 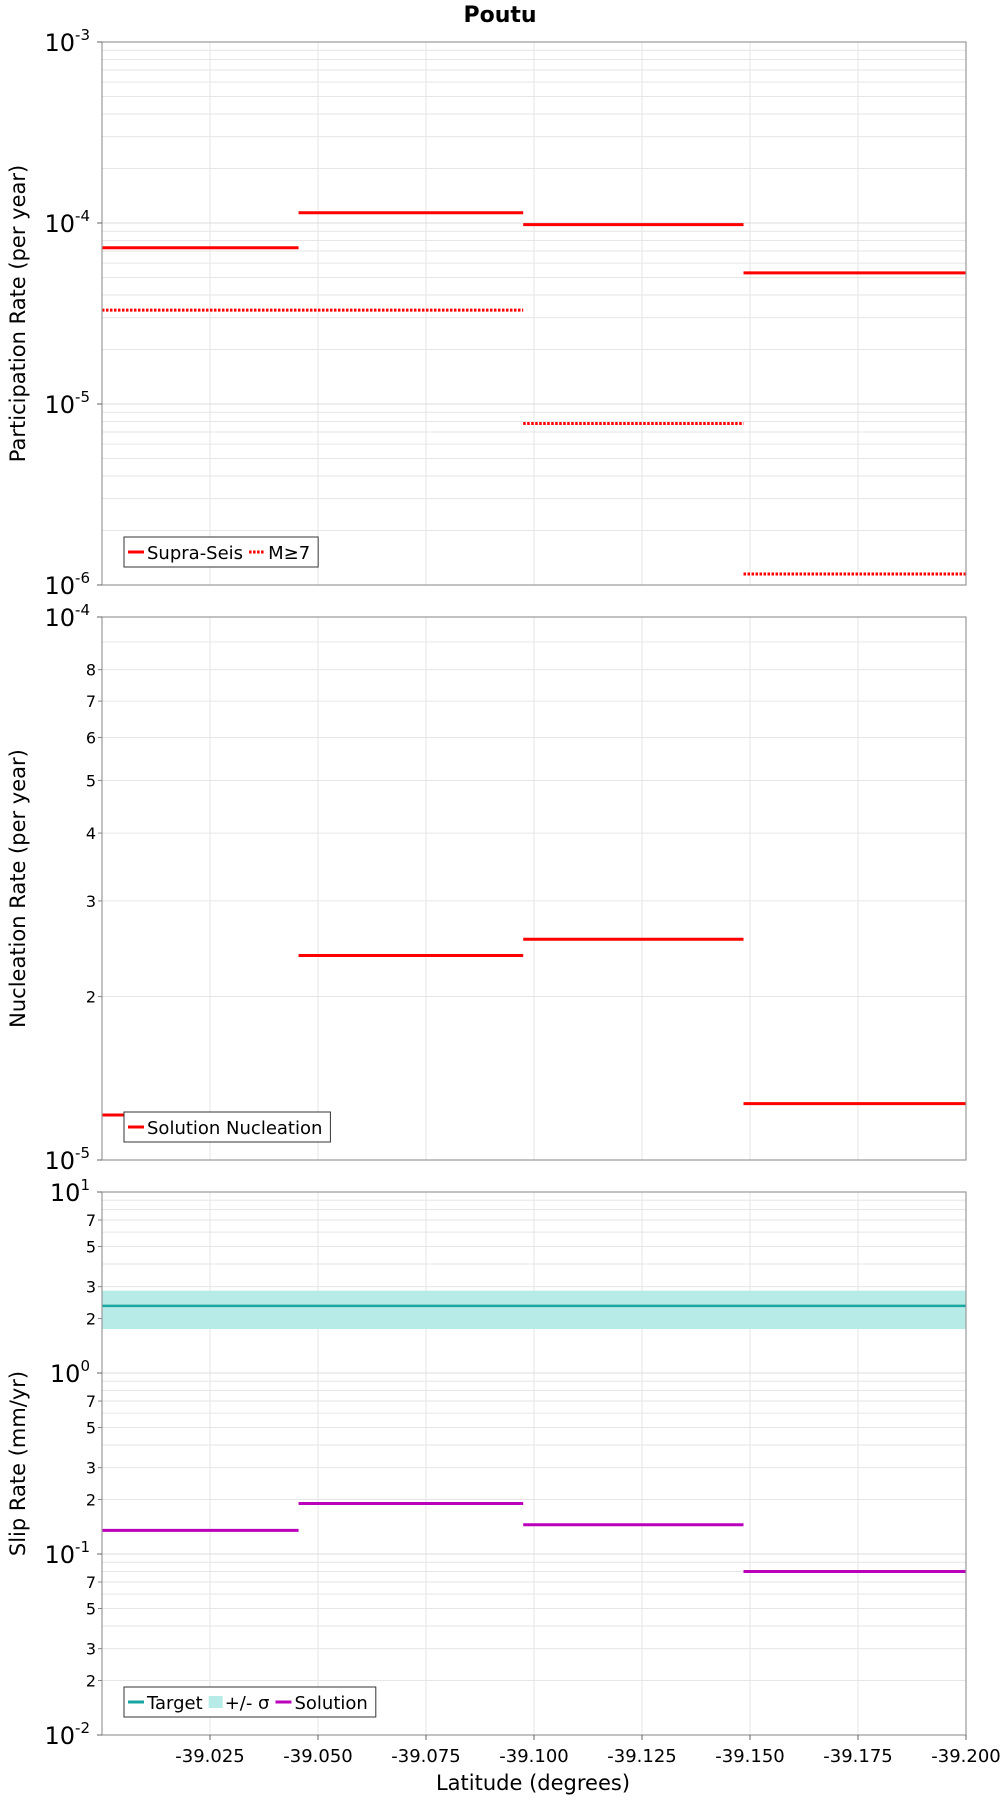 I want to click on x-tick-label: -39.100, so click(x=533, y=1756).